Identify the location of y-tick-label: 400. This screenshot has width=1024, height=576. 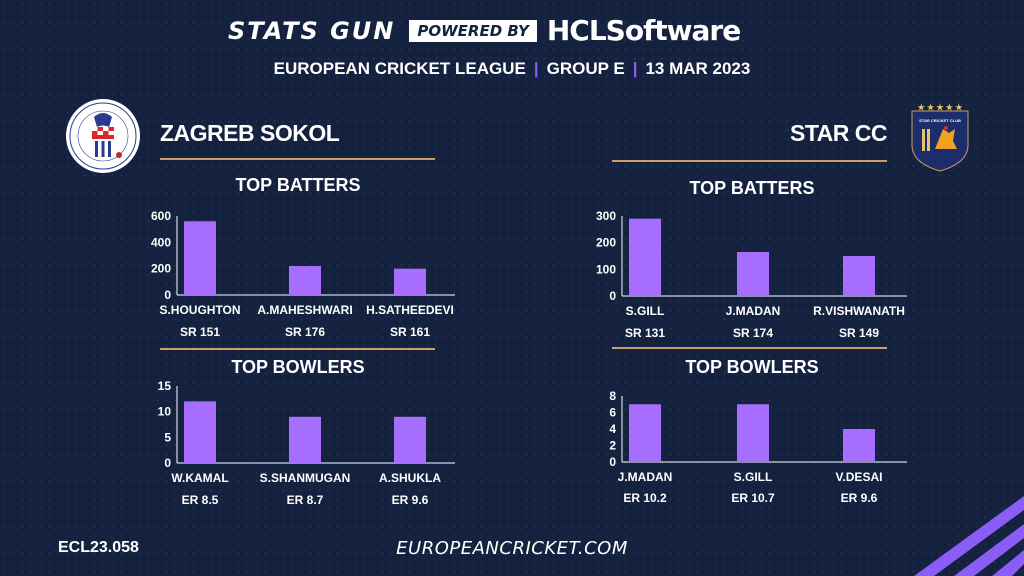
(161, 242).